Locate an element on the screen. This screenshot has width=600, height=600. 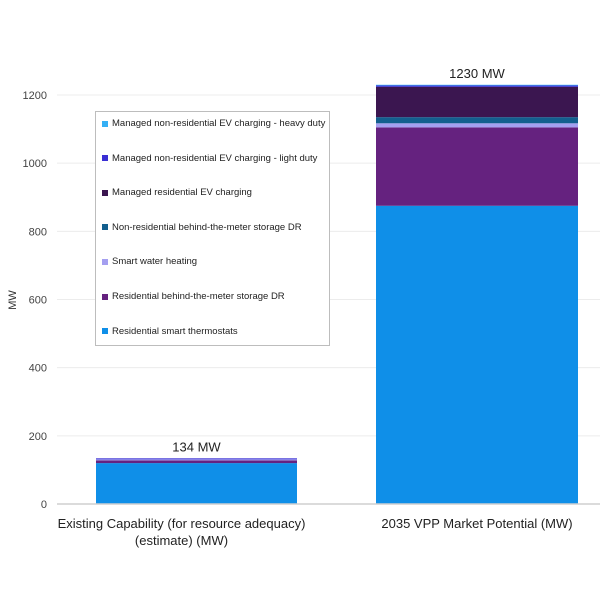
category-label: 2035 VPP Market Potential (MW) is located at coordinates (476, 523).